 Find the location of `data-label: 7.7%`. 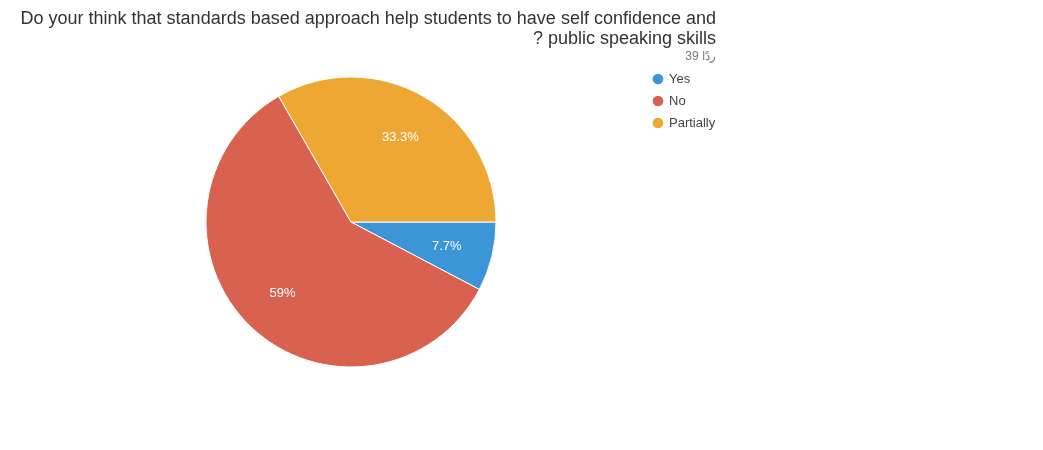

data-label: 7.7% is located at coordinates (446, 245).